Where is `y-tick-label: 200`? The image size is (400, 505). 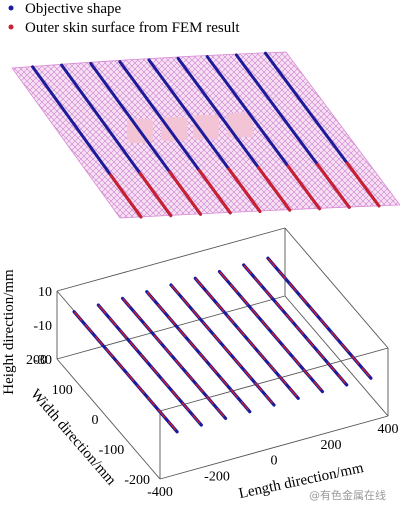
y-tick-label: 200 is located at coordinates (36, 360).